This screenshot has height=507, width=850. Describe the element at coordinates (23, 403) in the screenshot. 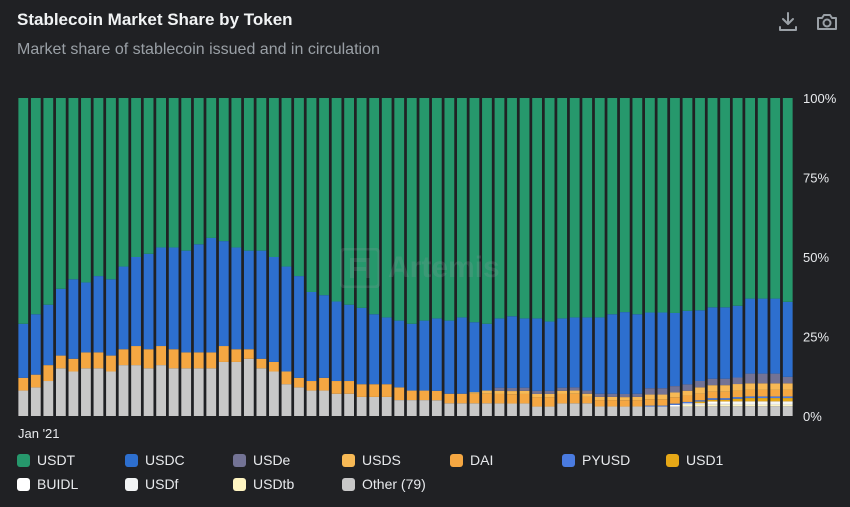

I see `bar-segment-other-79--0` at that location.